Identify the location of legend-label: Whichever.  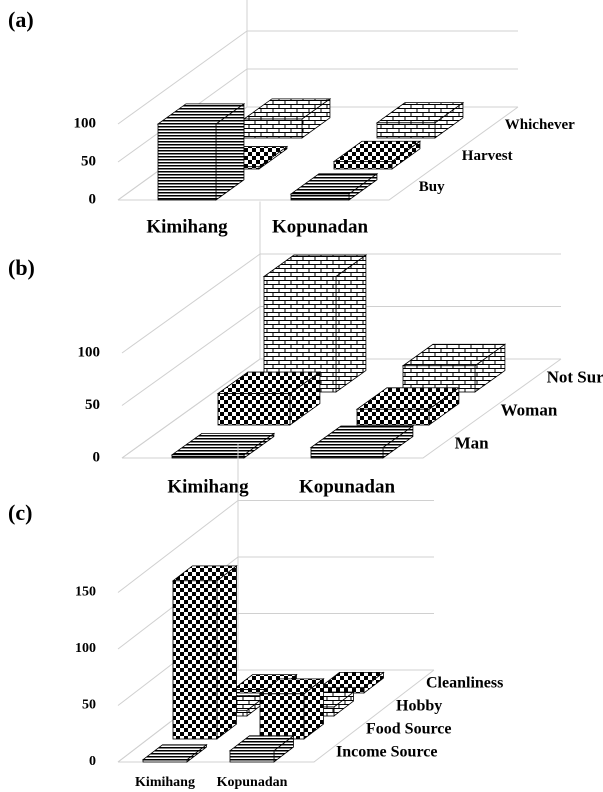
(540, 125).